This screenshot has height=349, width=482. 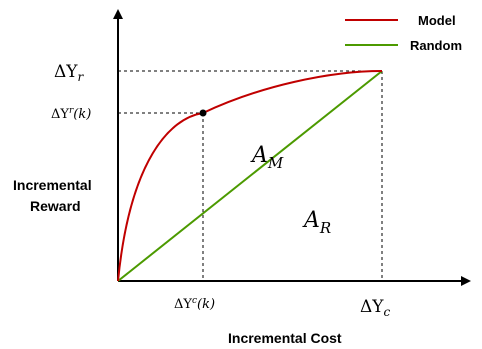 I want to click on tick-label-delta-yck: ΔYc(k), so click(x=194, y=304).